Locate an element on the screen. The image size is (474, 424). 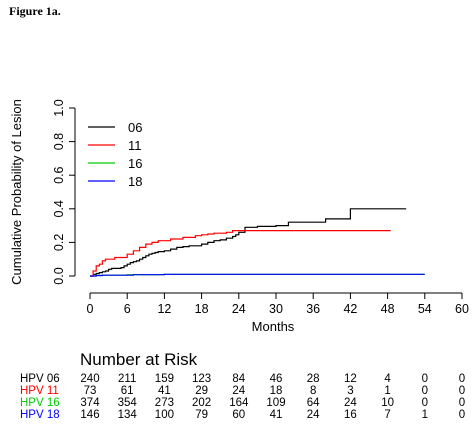
risk-table-title: Number at Risk is located at coordinates (139, 359).